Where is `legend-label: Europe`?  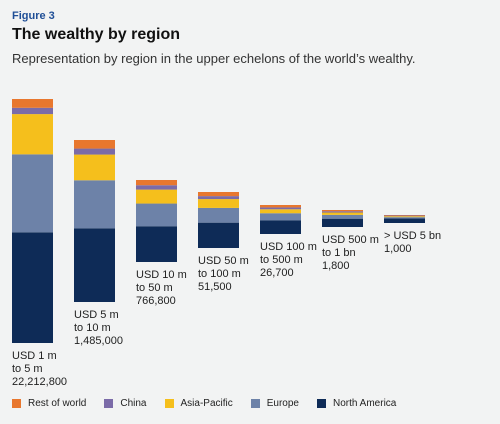 legend-label: Europe is located at coordinates (282, 403).